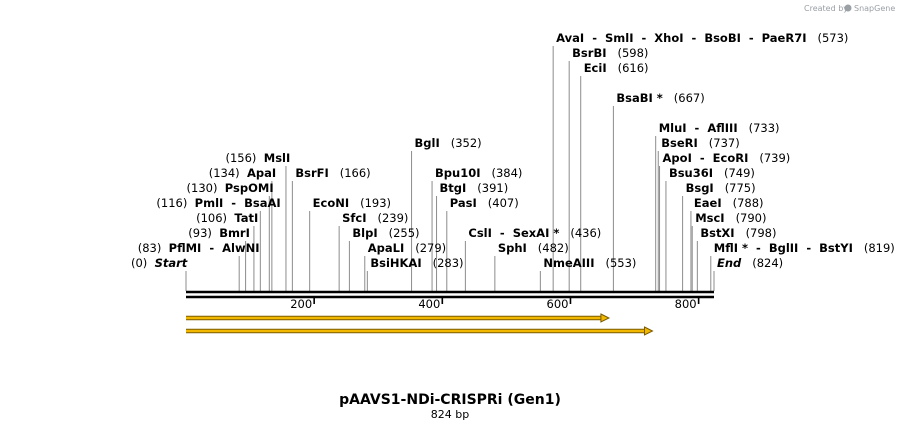 The width and height of the screenshot is (901, 430). Describe the element at coordinates (740, 188) in the screenshot. I see `cut-position: (775)` at that location.